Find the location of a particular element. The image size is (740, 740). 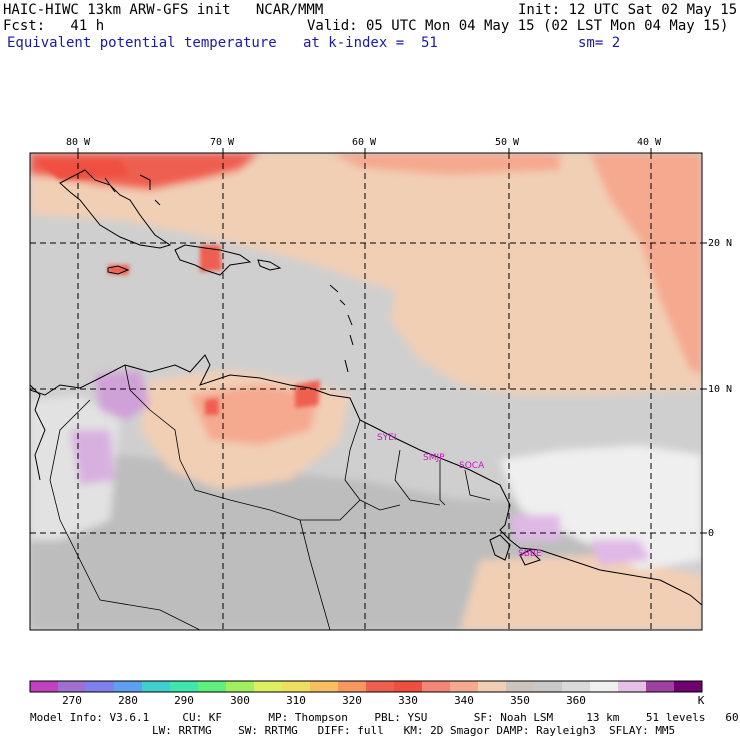

colorbar-tick-label: 330 is located at coordinates (408, 700).